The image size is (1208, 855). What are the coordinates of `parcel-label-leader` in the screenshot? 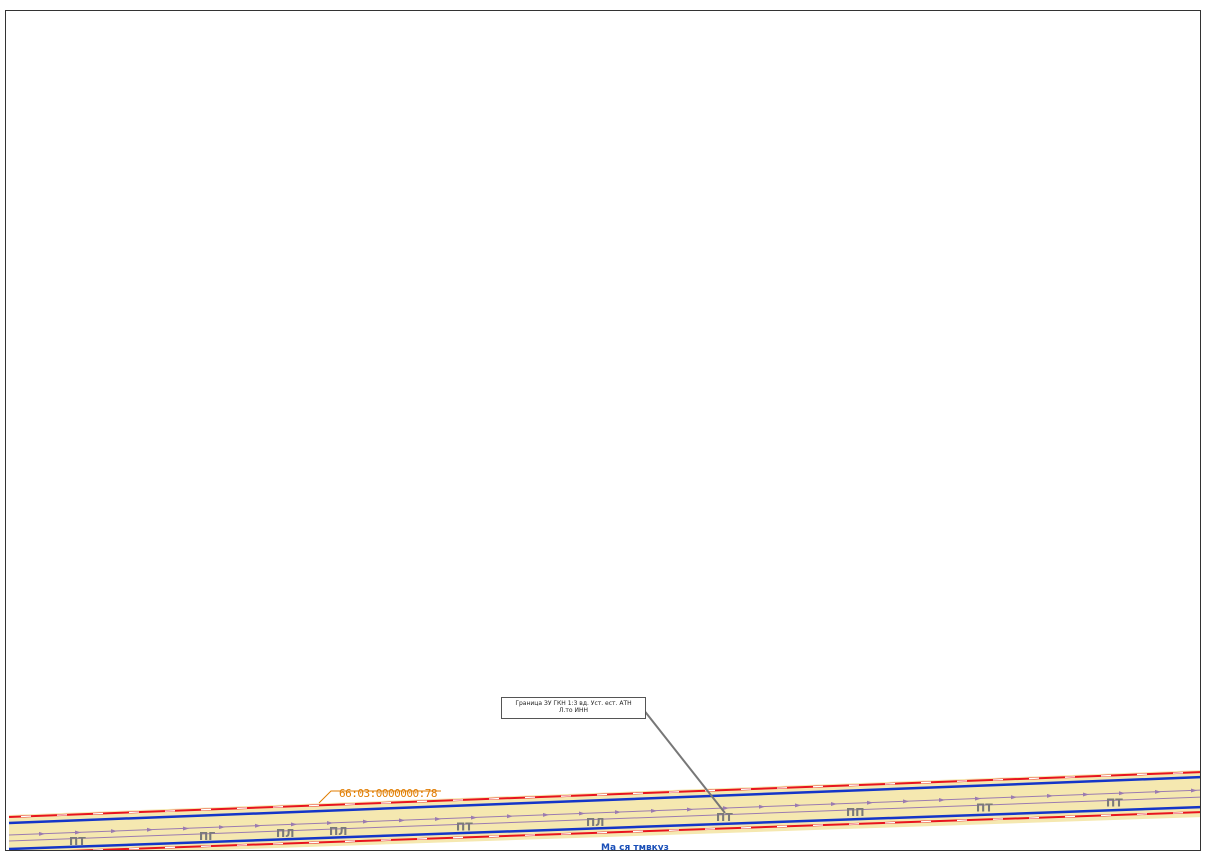 It's located at (379, 797).